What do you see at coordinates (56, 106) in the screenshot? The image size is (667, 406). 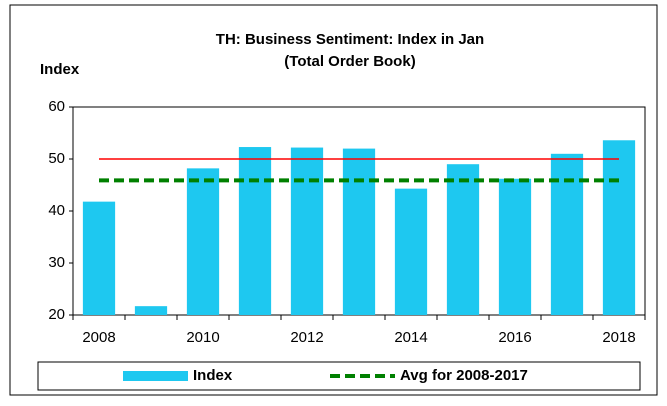 I see `y-tick-label: 60` at bounding box center [56, 106].